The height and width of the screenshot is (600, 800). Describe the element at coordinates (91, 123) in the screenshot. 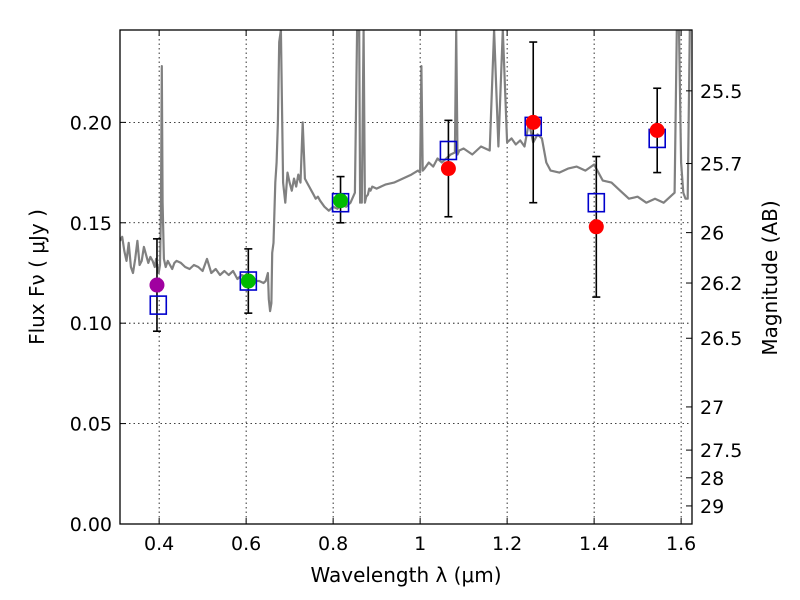

I see `y-tick-label: 0.20` at that location.